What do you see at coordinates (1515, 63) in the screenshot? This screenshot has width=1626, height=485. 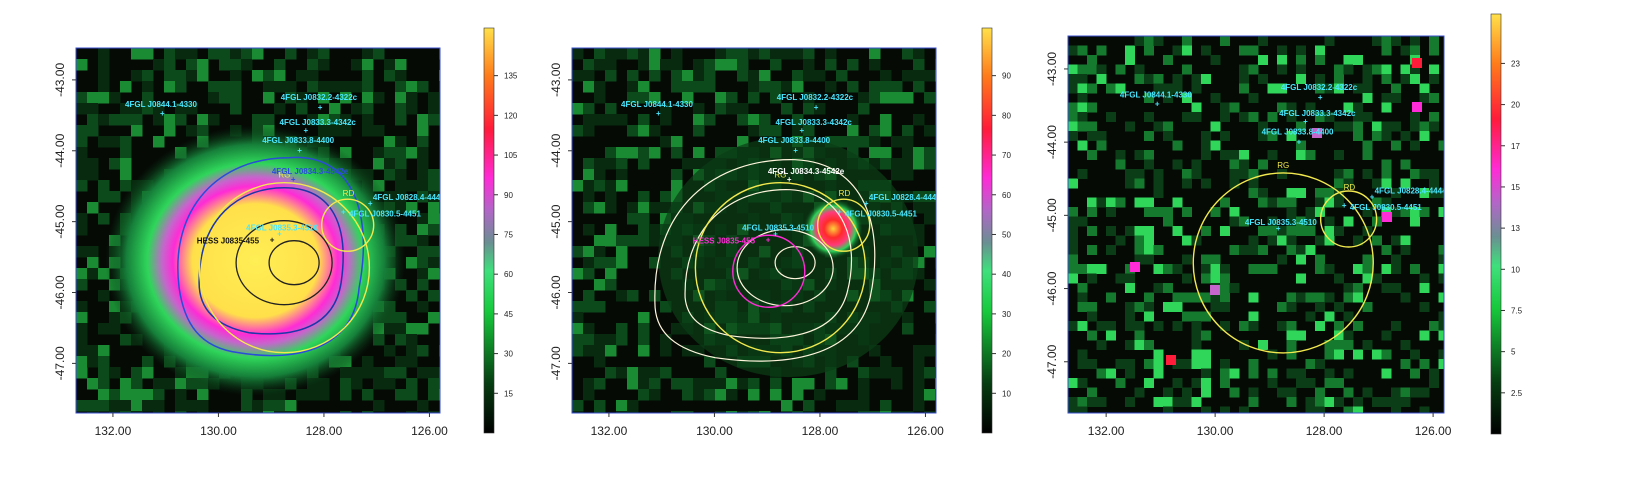 I see `colorbar-tick-label: 23` at bounding box center [1515, 63].